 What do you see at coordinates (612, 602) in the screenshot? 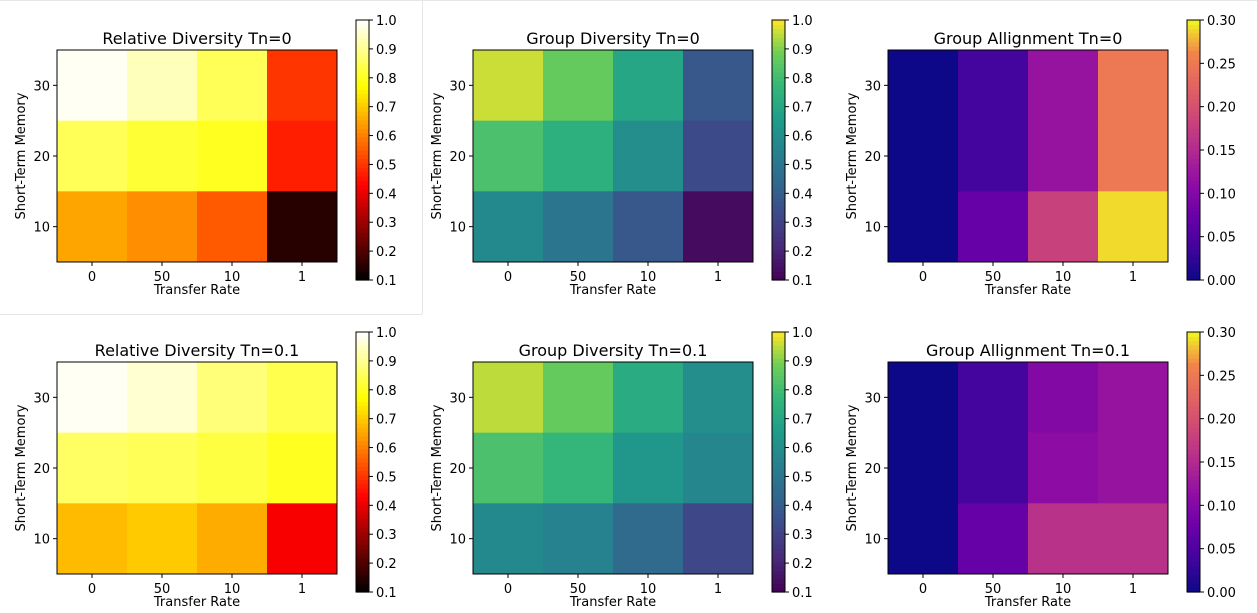
I see `panel5-xlabel: Transfer Rate` at bounding box center [612, 602].